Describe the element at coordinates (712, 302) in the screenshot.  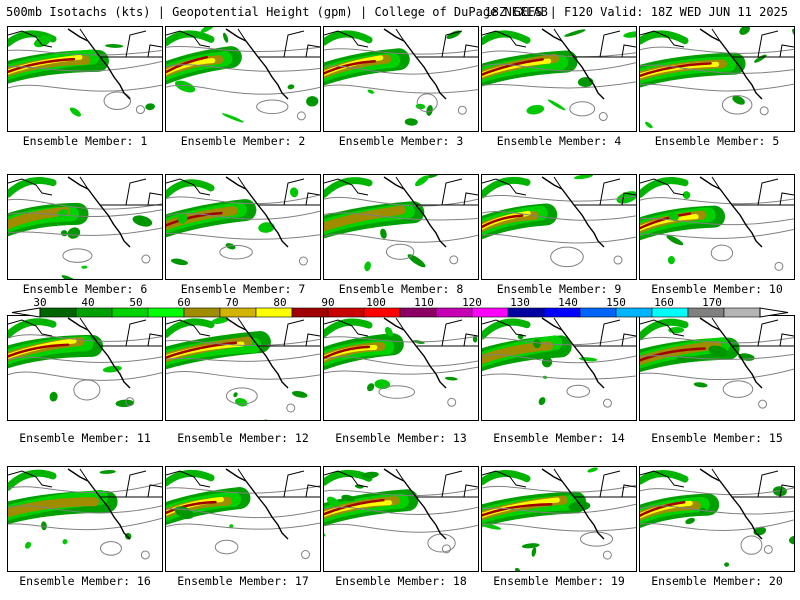
I see `colorbar-tick-label: 170` at that location.